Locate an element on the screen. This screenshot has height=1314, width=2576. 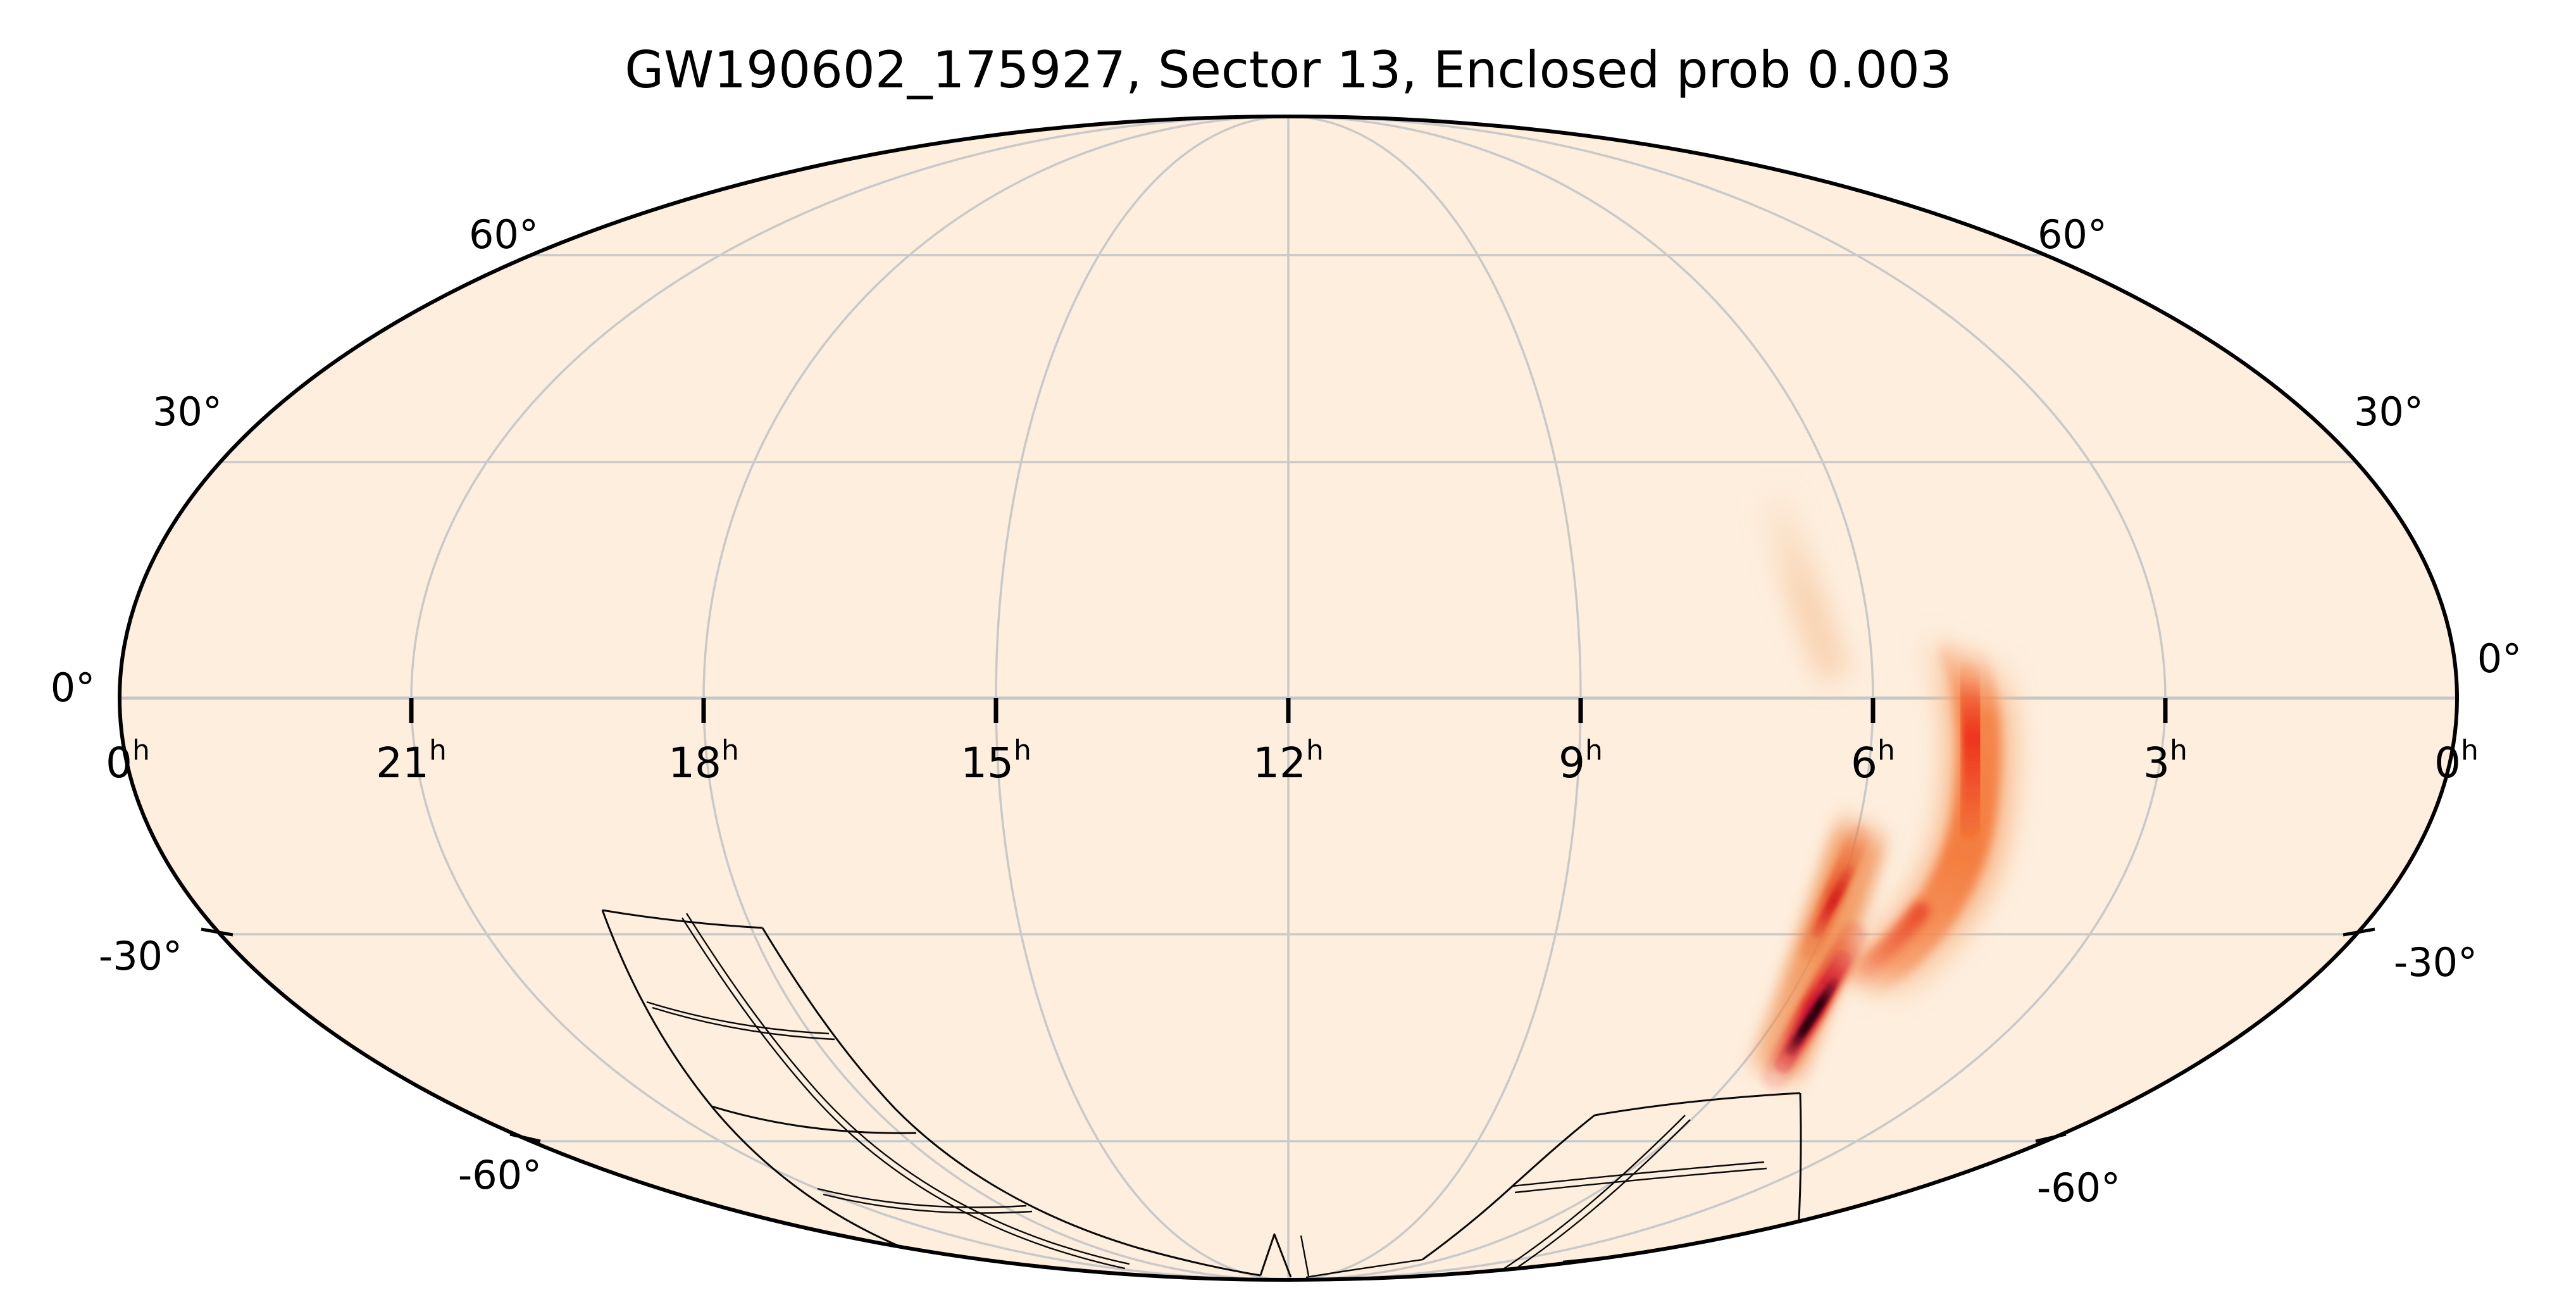
dec-label-right-m60: -60° is located at coordinates (2078, 1188).